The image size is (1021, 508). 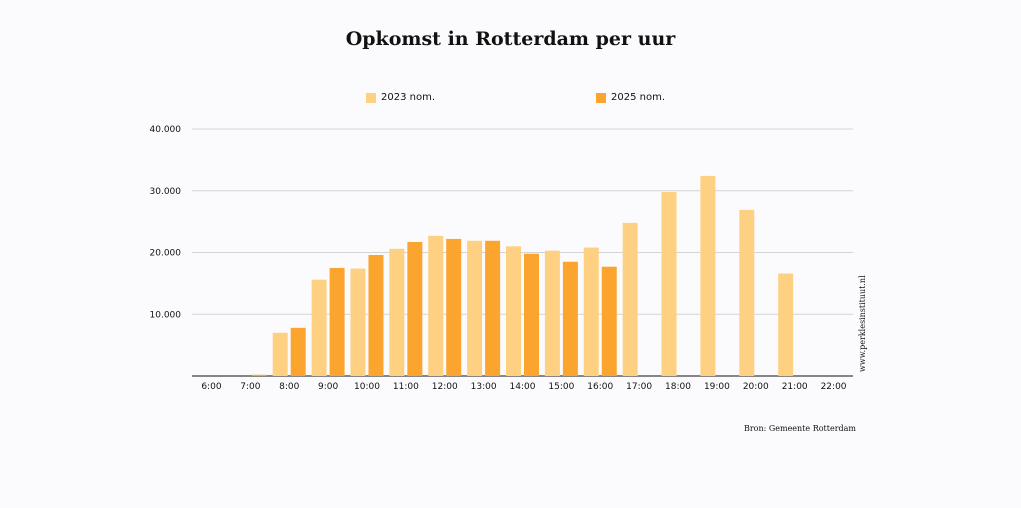 What do you see at coordinates (166, 192) in the screenshot?
I see `y-tick-label: 30.000` at bounding box center [166, 192].